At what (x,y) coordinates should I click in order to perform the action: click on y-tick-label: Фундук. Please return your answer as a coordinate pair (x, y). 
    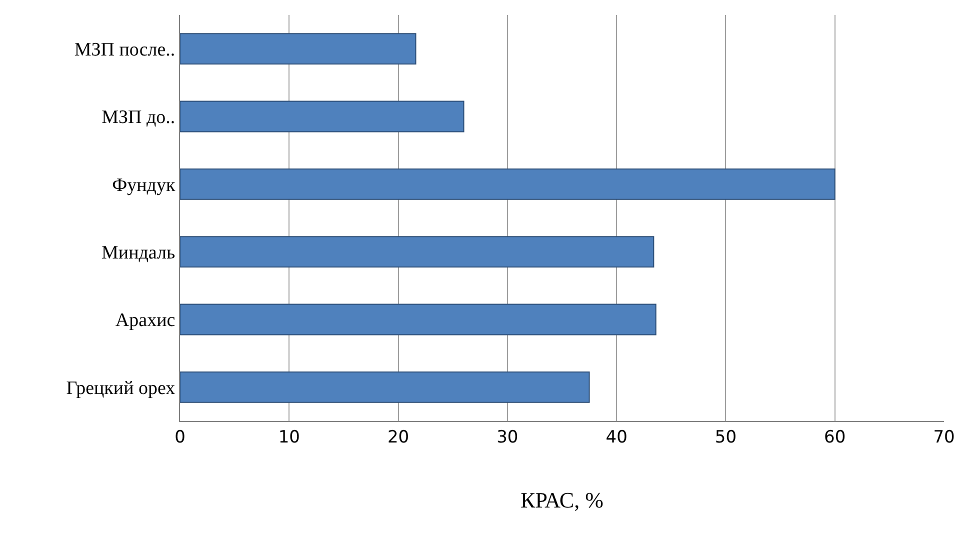
    Looking at the image, I should click on (144, 185).